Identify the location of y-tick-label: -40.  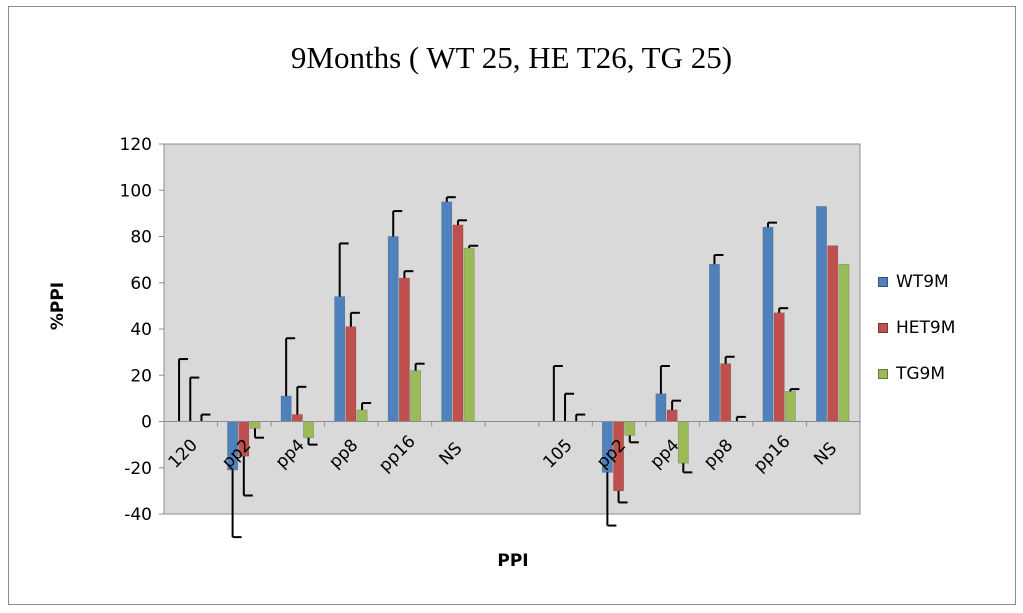
(138, 515).